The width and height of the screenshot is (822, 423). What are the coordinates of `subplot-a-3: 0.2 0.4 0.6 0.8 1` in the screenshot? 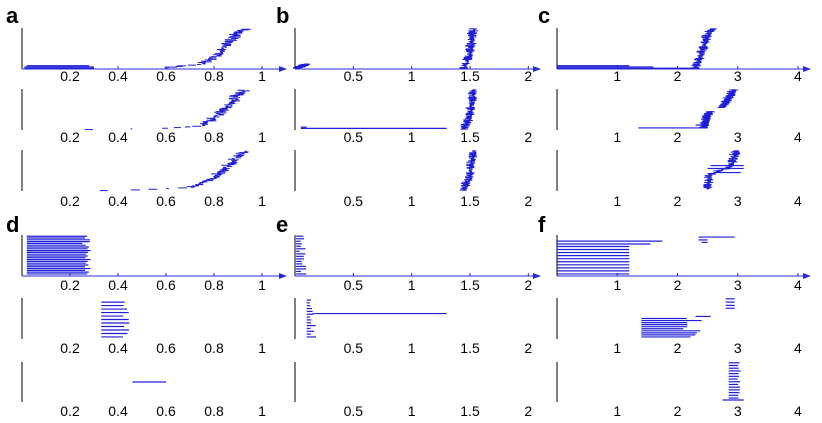 It's located at (143, 179).